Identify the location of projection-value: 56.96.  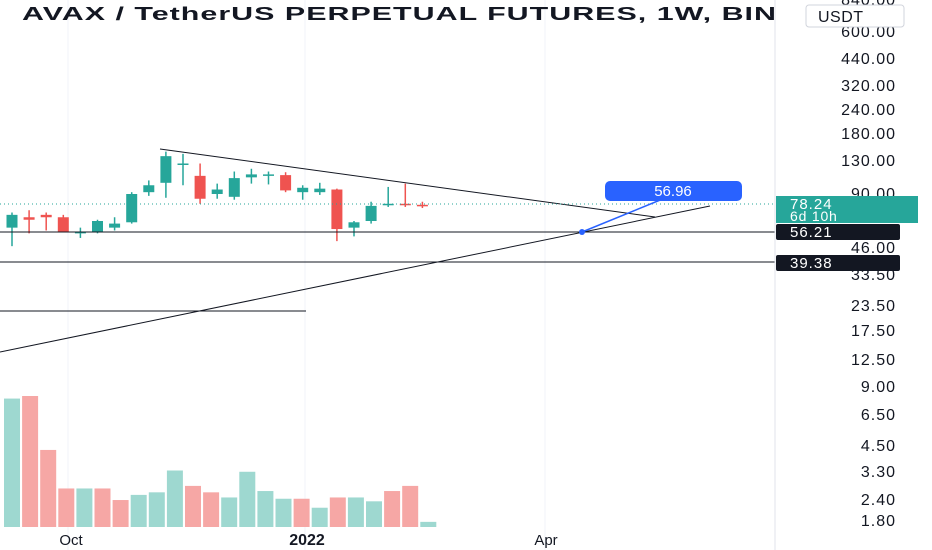
(673, 191).